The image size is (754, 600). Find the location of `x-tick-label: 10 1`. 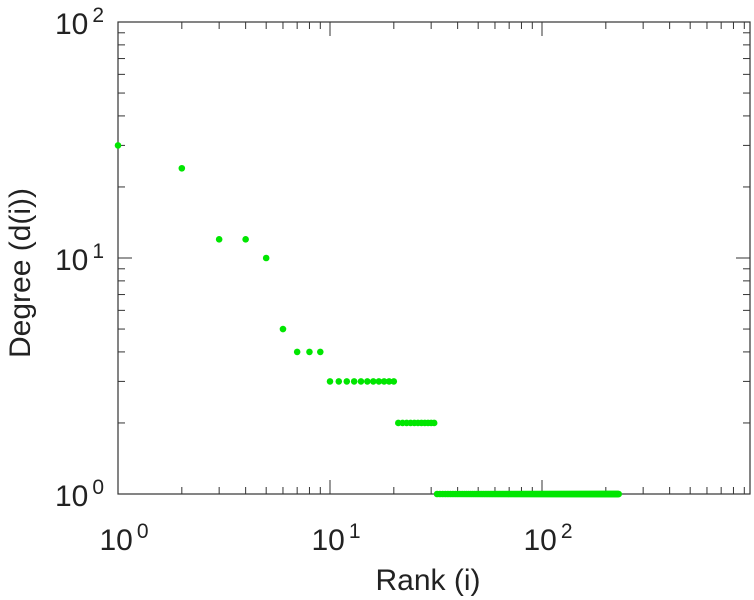

x-tick-label: 10 1 is located at coordinates (335, 538).